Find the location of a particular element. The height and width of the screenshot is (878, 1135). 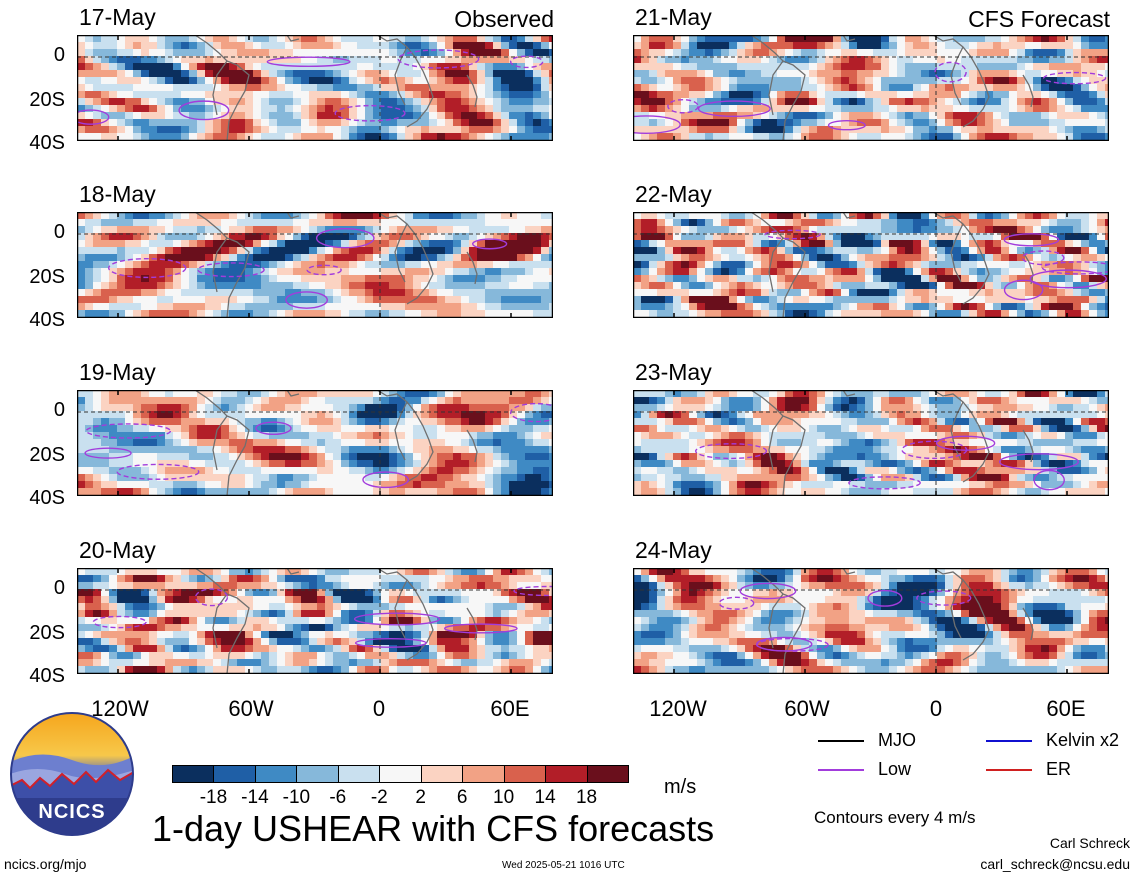

panel-date-observed-2: 19-May is located at coordinates (117, 372).